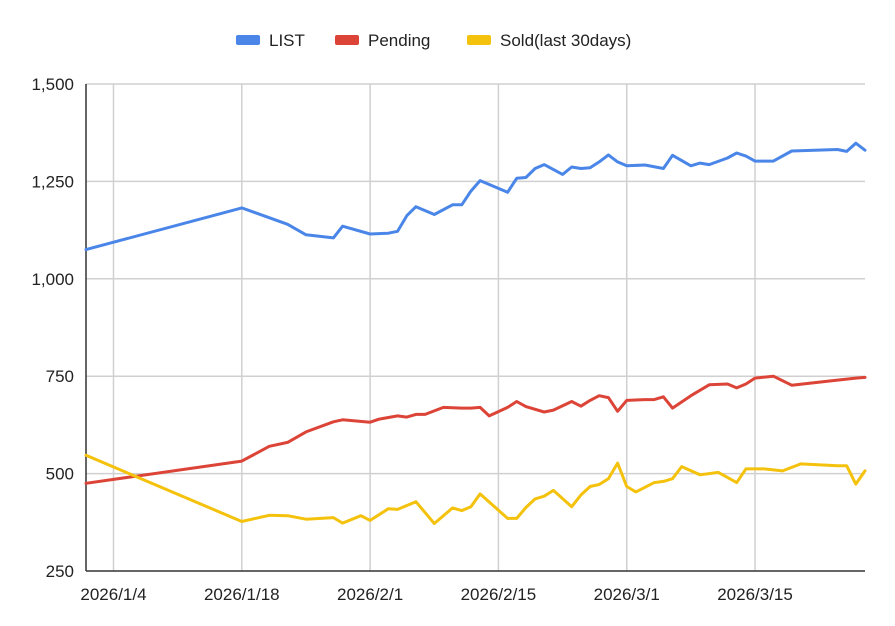  I want to click on x-tick-label: 2026/1/4, so click(113, 594).